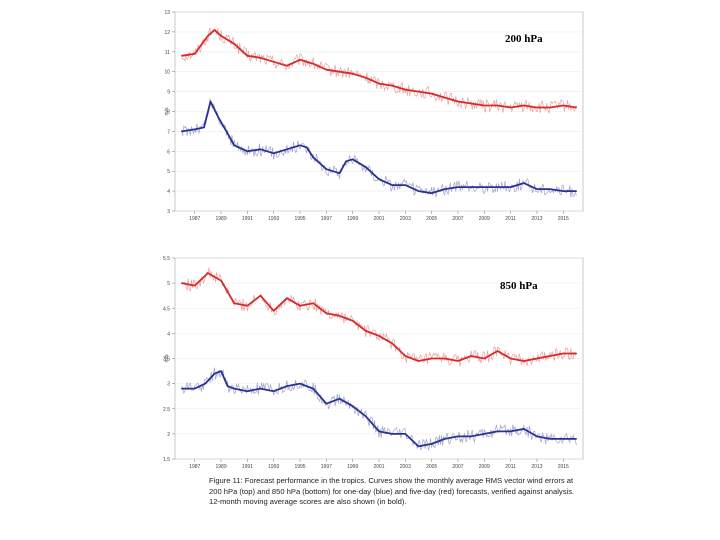  What do you see at coordinates (405, 219) in the screenshot?
I see `x-tick-label: 2003` at bounding box center [405, 219].